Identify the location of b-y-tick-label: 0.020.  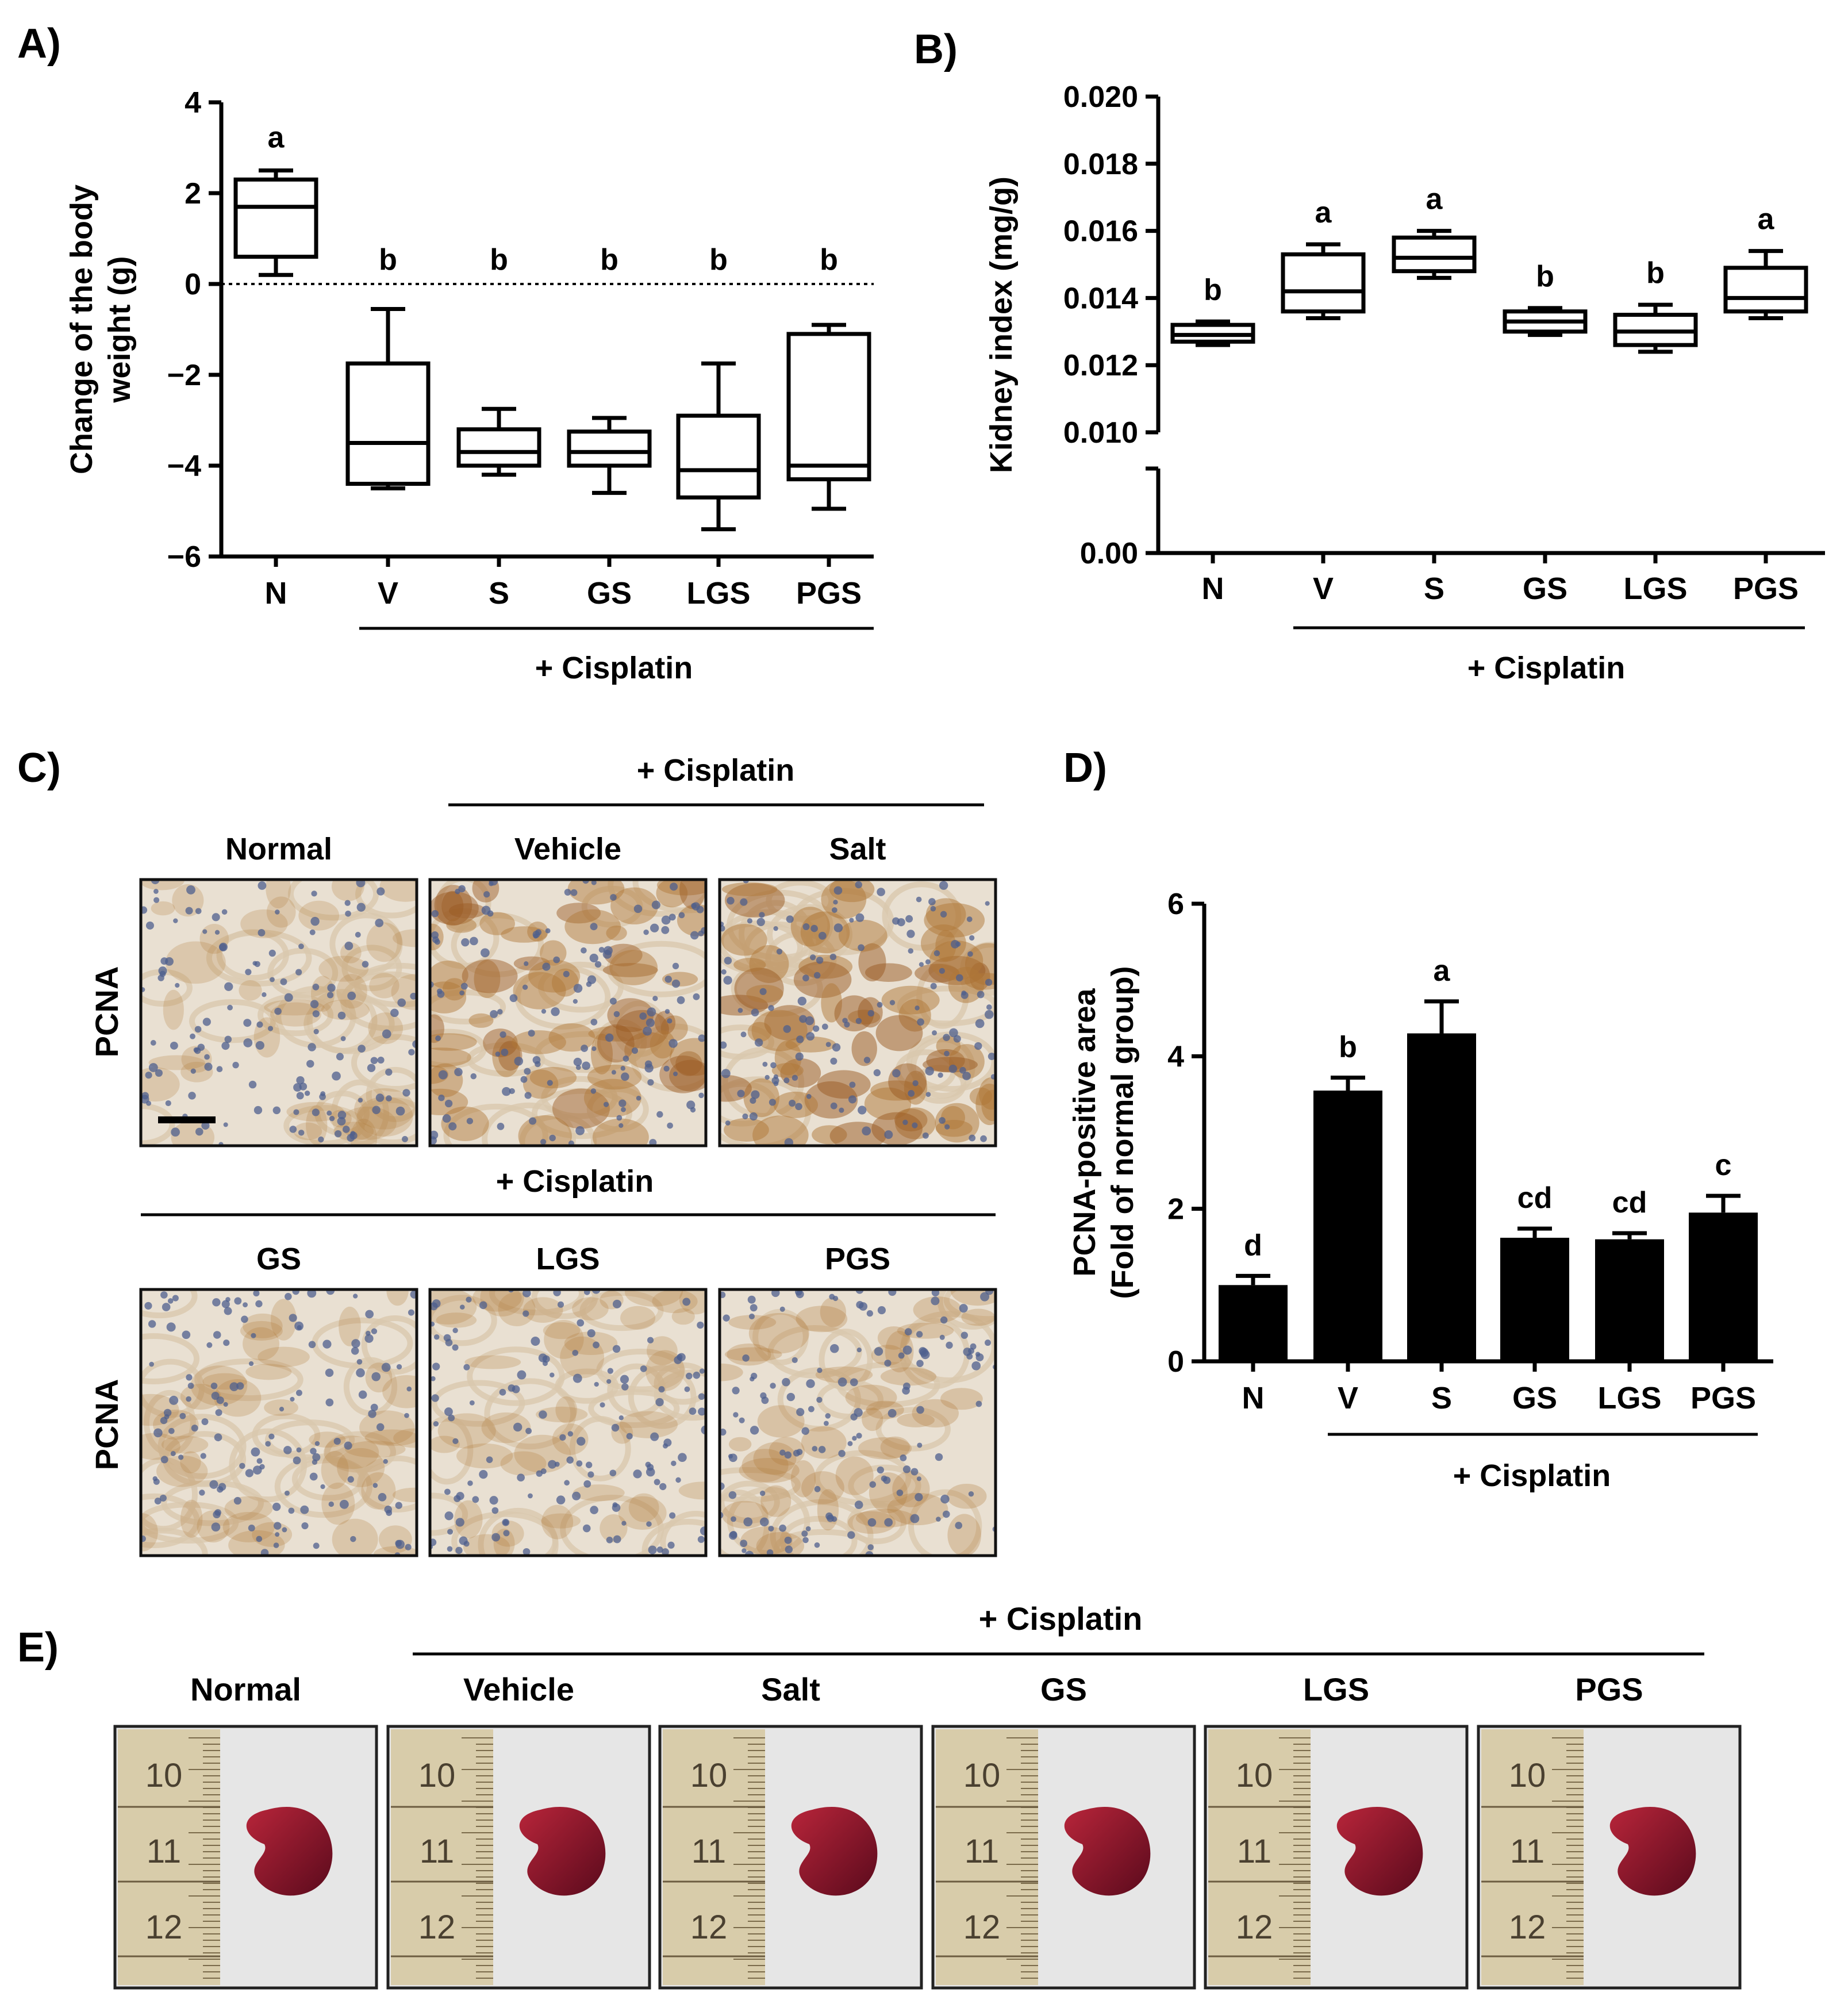
(1100, 97).